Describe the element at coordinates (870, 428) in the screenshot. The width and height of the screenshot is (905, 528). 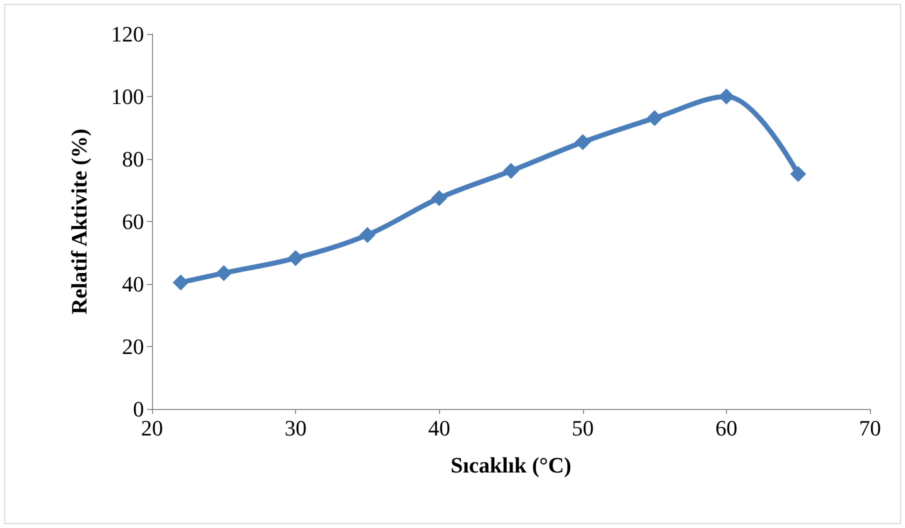
I see `x-tick-label: 70` at that location.